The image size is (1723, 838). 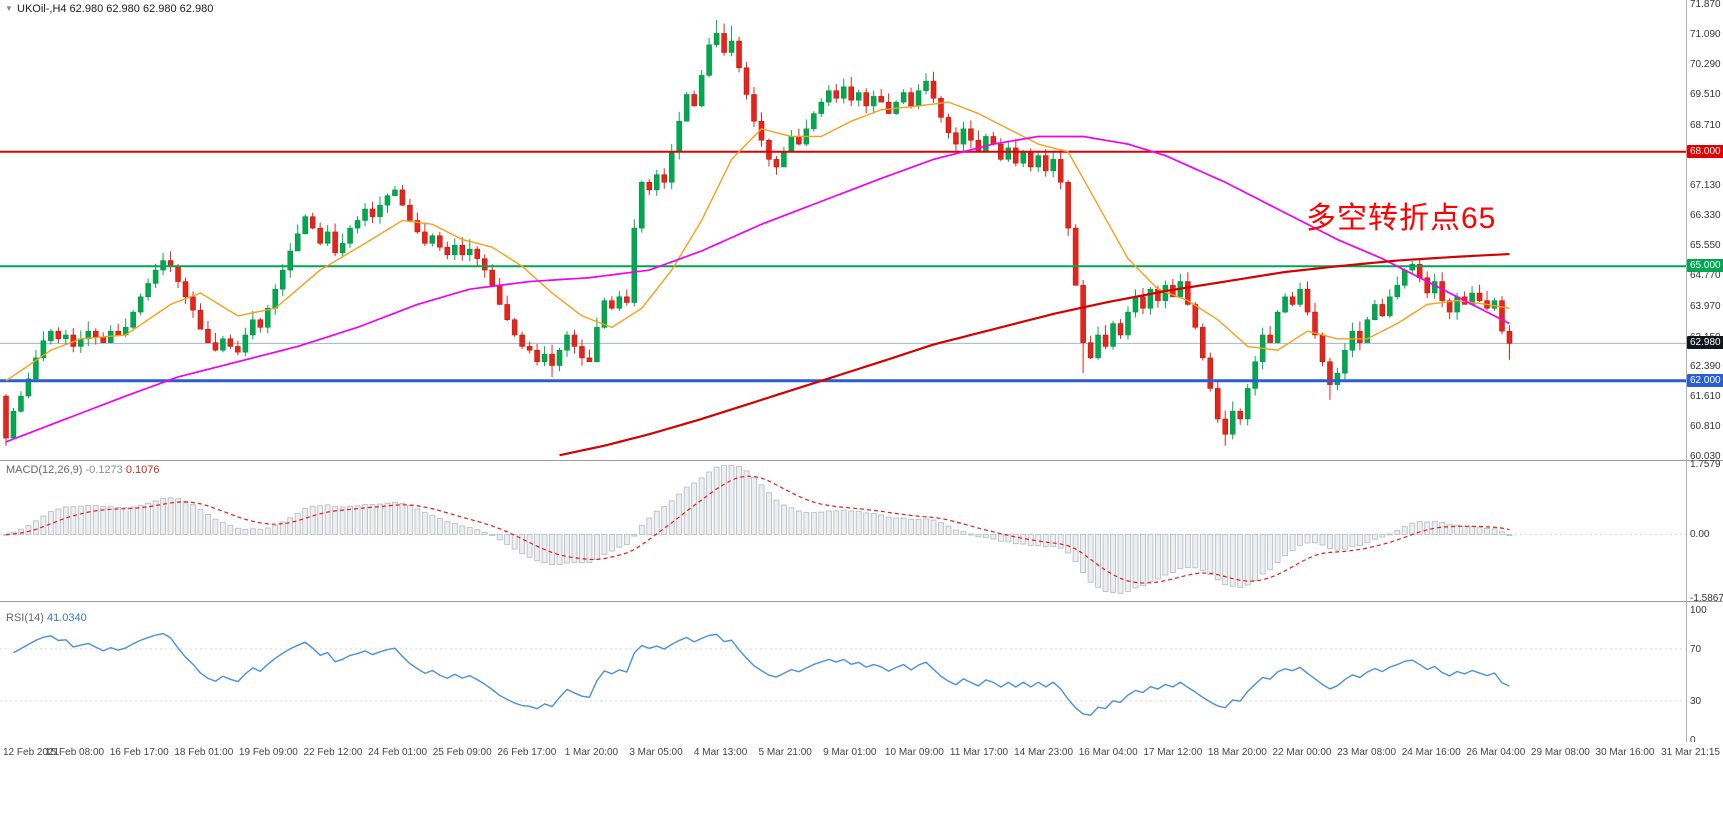 I want to click on rsi-value: 41.0340, so click(x=66, y=618).